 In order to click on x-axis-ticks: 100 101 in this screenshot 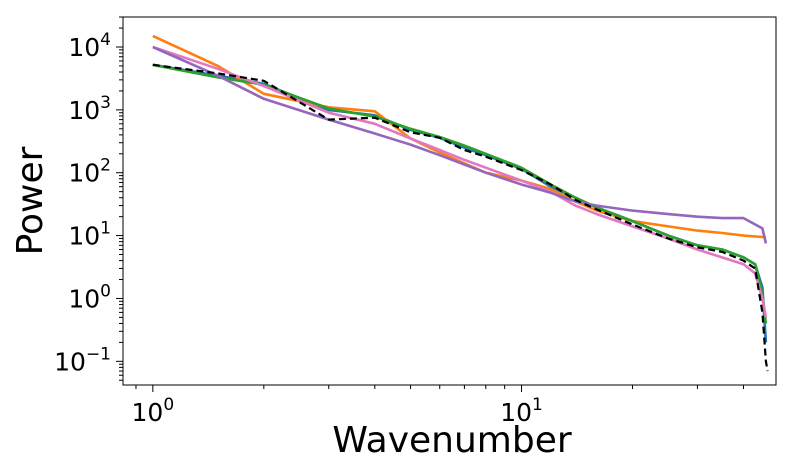, I will do `click(438, 406)`.